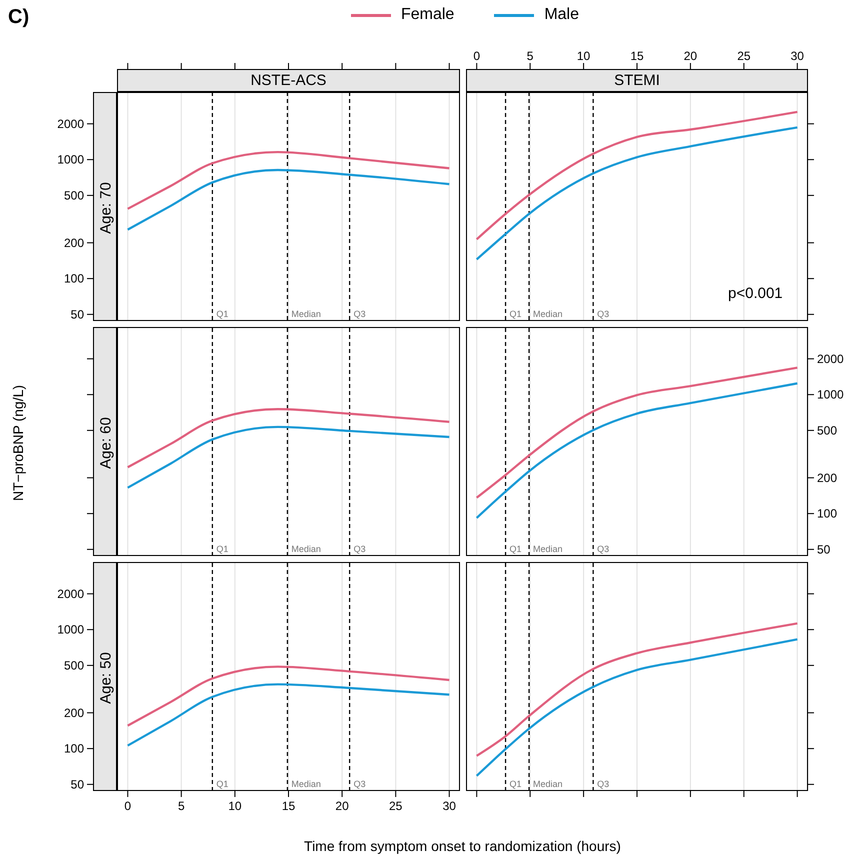  What do you see at coordinates (462, 846) in the screenshot?
I see `x-axis-title: Time from symptom onset to randomization (hours)` at bounding box center [462, 846].